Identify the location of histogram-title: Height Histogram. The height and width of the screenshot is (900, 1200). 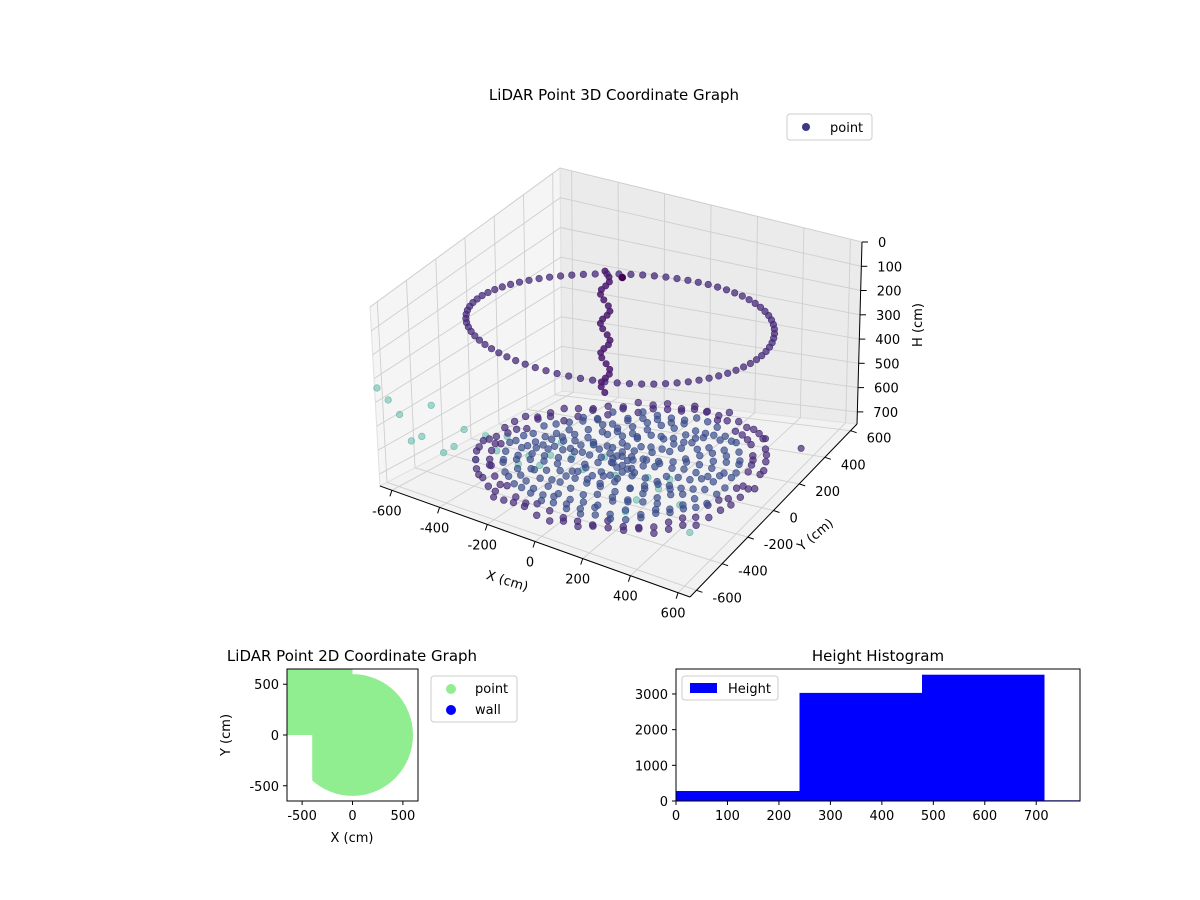
(878, 656).